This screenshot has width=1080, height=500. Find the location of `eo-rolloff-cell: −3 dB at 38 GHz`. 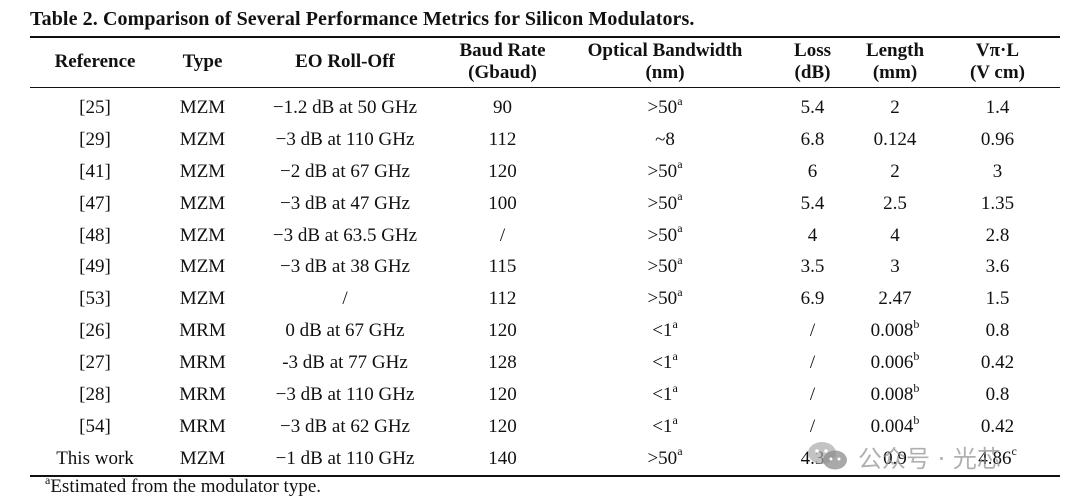

eo-rolloff-cell: −3 dB at 38 GHz is located at coordinates (345, 267).